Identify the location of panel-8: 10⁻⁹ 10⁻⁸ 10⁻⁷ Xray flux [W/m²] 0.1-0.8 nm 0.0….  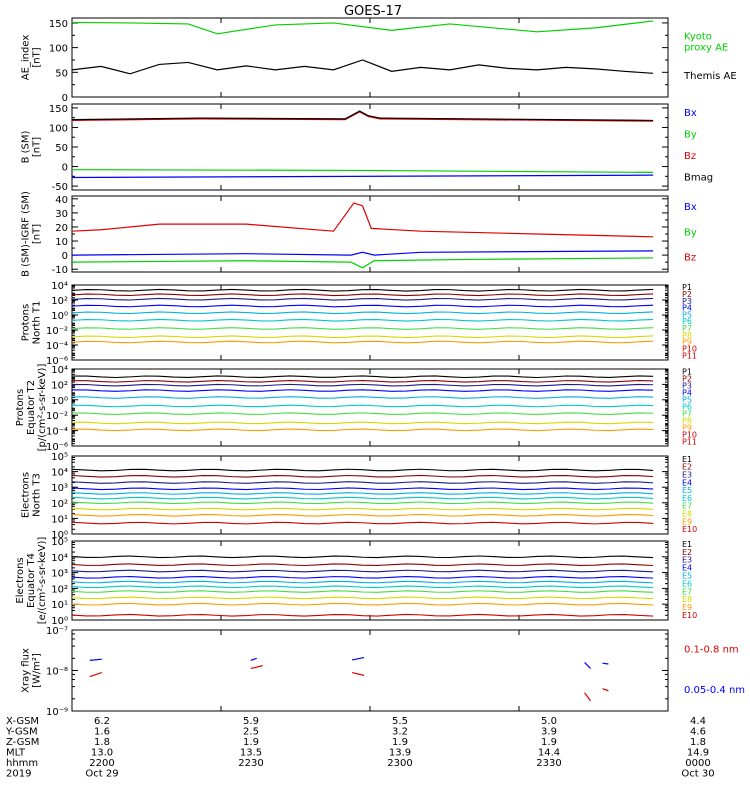
(383, 672).